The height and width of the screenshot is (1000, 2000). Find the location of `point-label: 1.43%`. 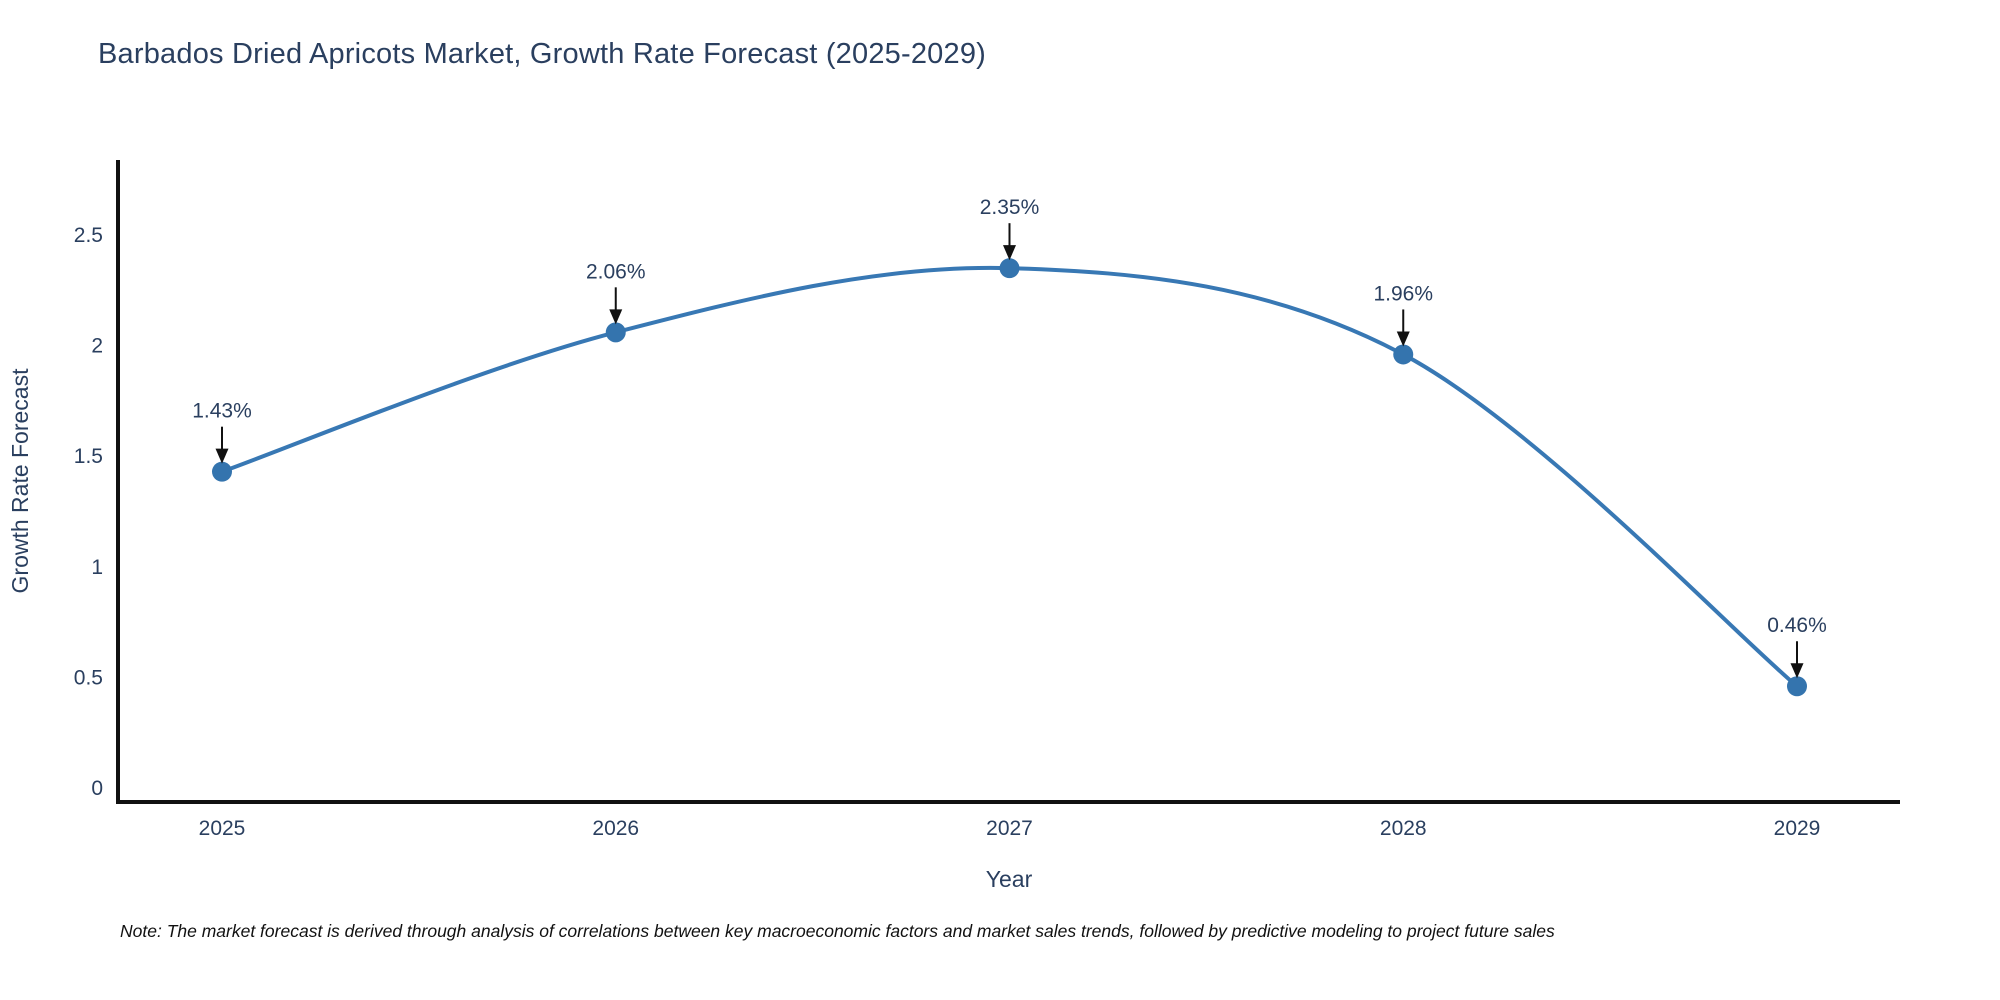

point-label: 1.43% is located at coordinates (222, 411).